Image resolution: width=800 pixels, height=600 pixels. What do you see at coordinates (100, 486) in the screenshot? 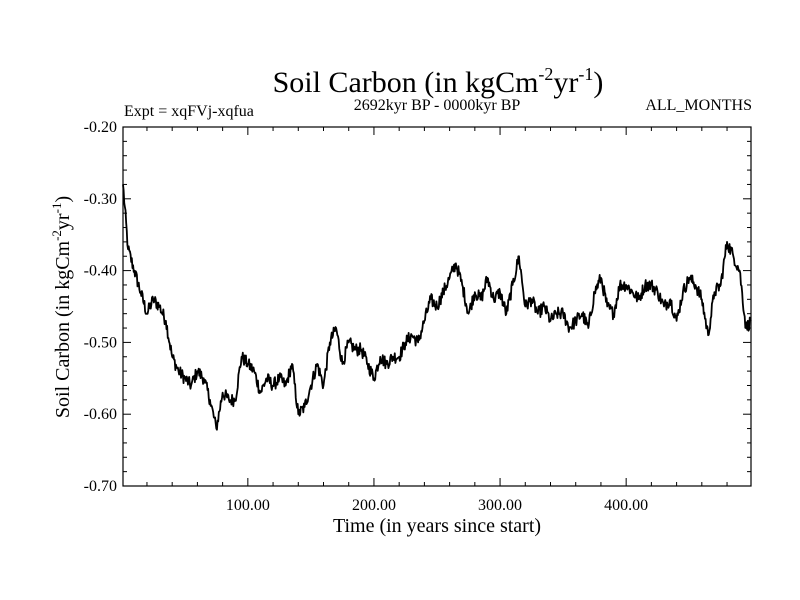
I see `y-tick-label: -0.70` at bounding box center [100, 486].